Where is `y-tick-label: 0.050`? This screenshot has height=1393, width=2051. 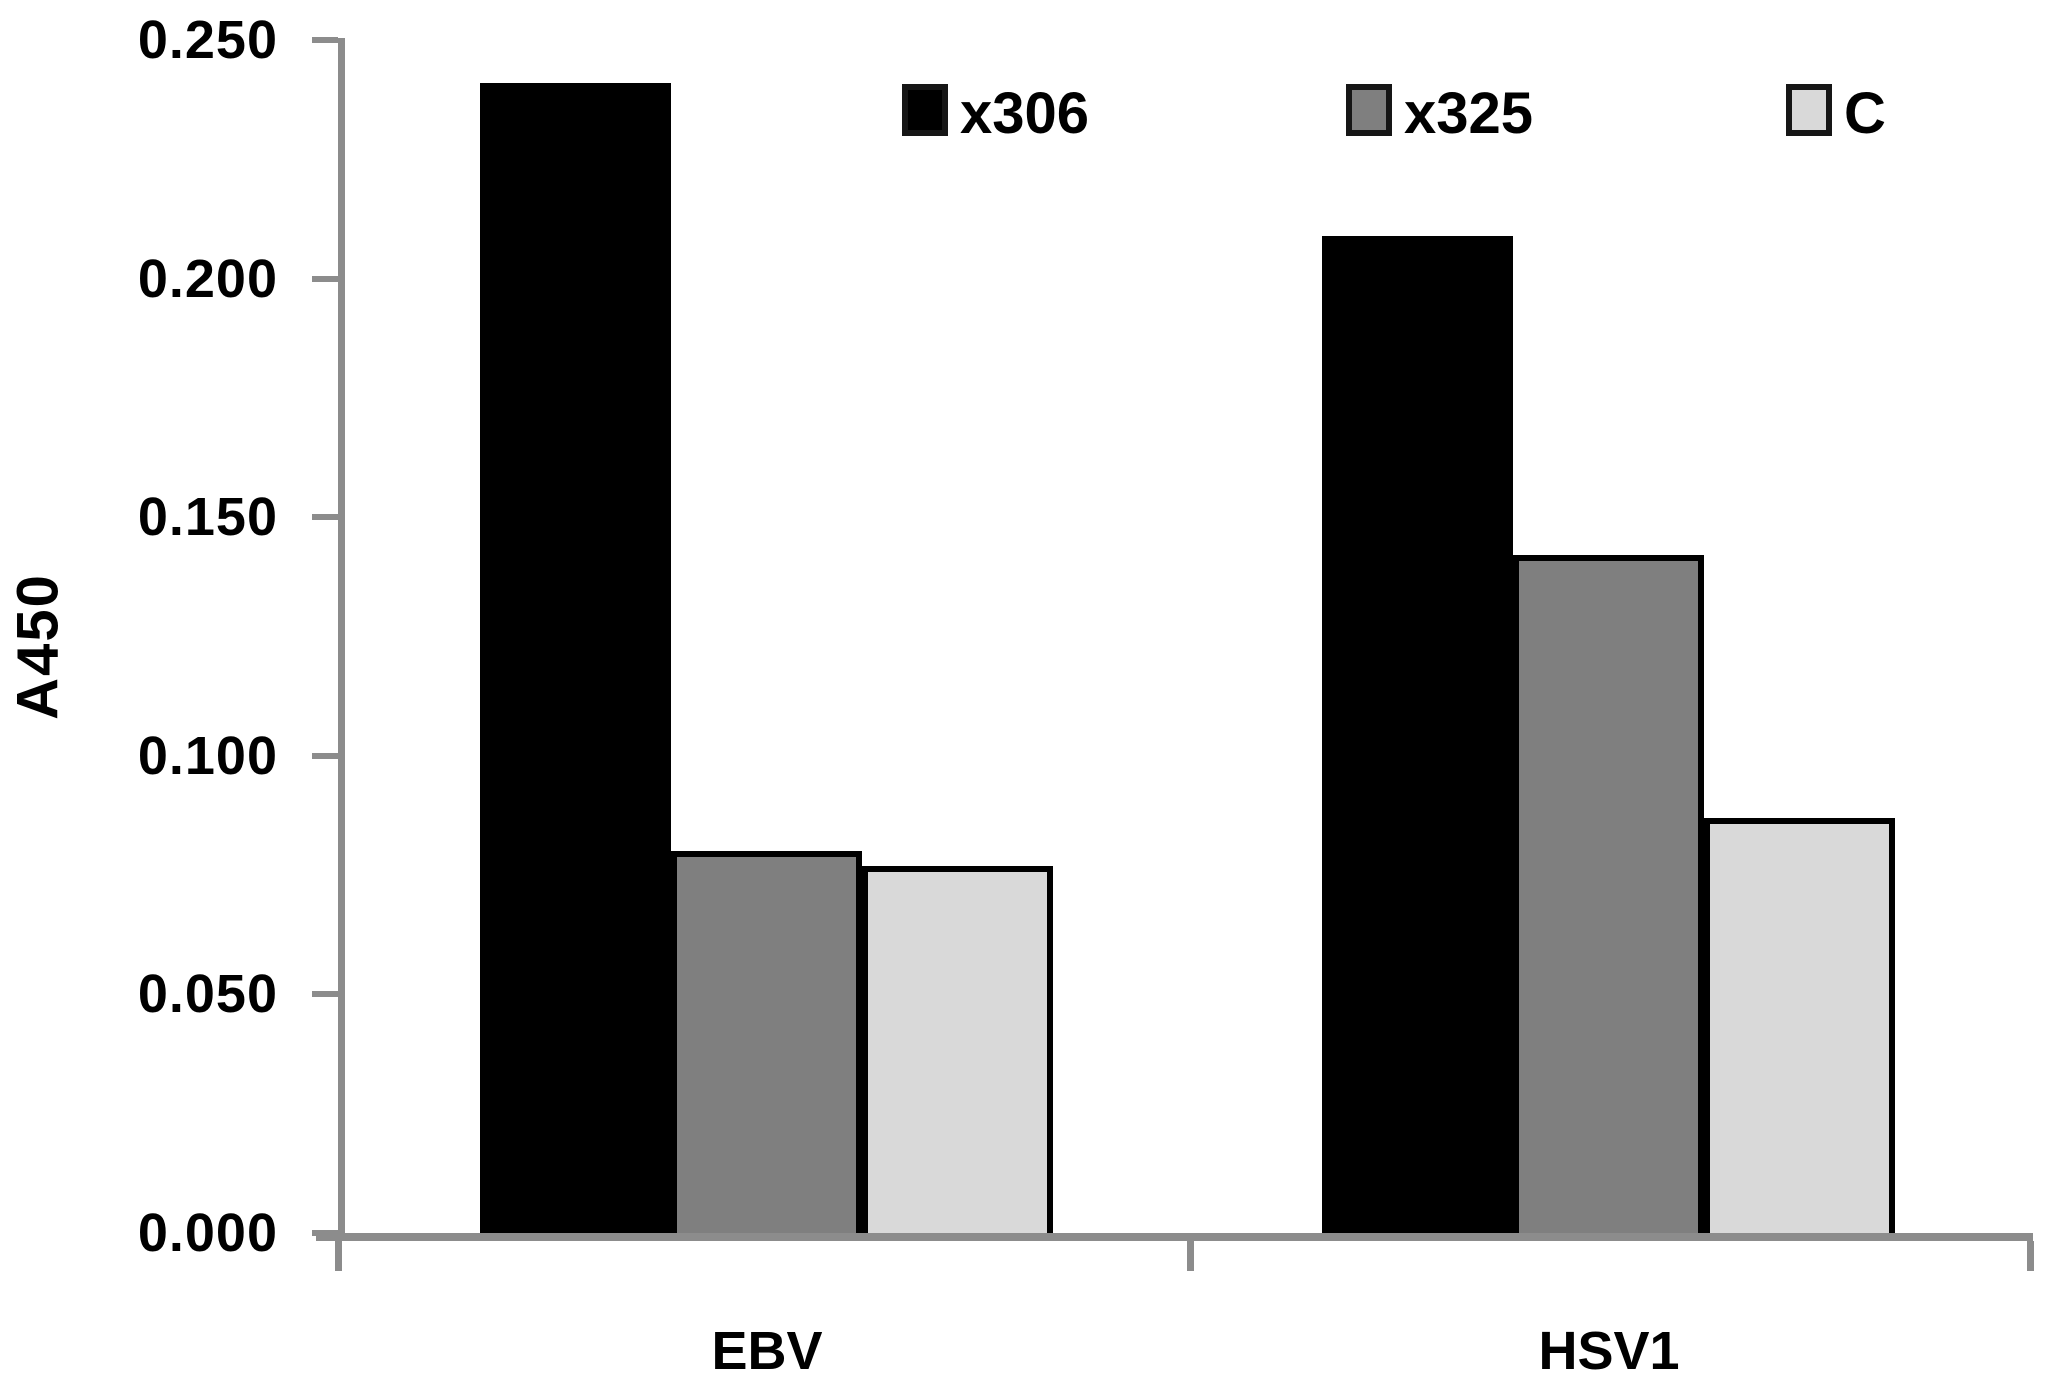 y-tick-label: 0.050 is located at coordinates (207, 994).